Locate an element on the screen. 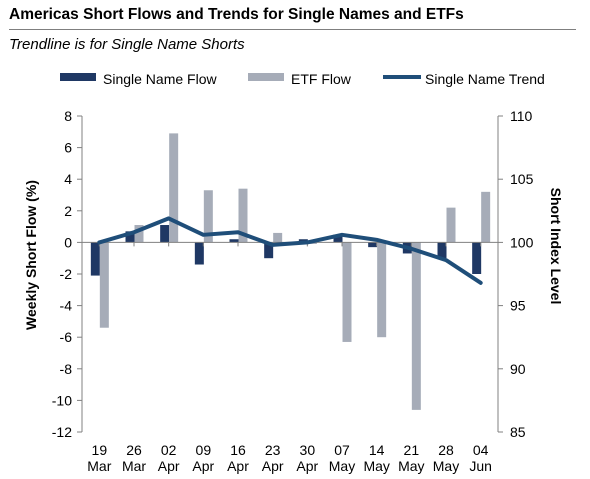 This screenshot has width=590, height=479. x-tick-label-day: 28 is located at coordinates (446, 450).